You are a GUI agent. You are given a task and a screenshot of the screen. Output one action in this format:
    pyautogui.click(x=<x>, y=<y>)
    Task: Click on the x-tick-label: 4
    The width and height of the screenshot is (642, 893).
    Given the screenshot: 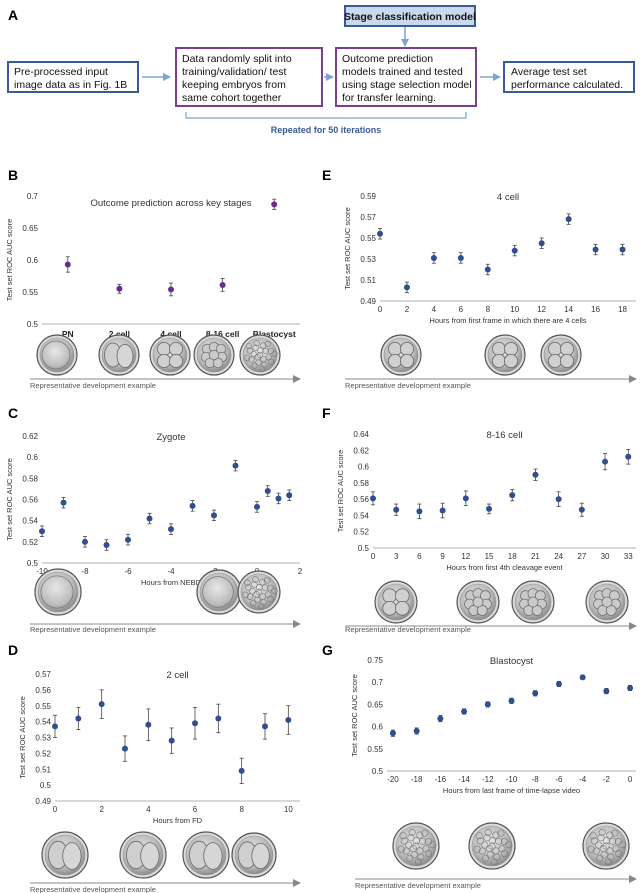 What is the action you would take?
    pyautogui.click(x=434, y=309)
    